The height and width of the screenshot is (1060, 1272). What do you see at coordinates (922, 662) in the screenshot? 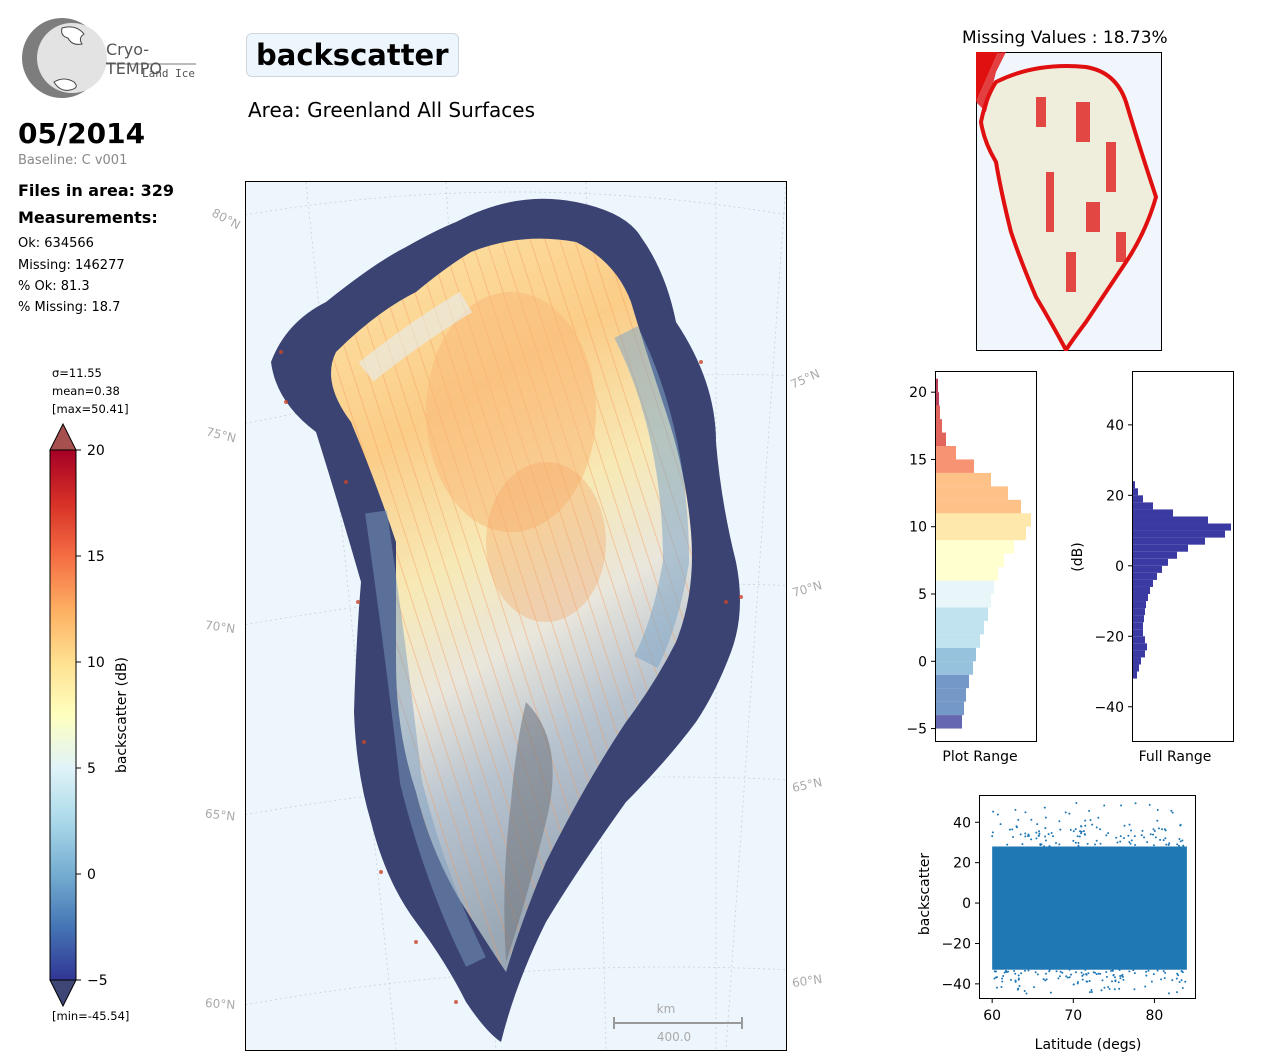
I see `y-tick-label: 0` at bounding box center [922, 662].